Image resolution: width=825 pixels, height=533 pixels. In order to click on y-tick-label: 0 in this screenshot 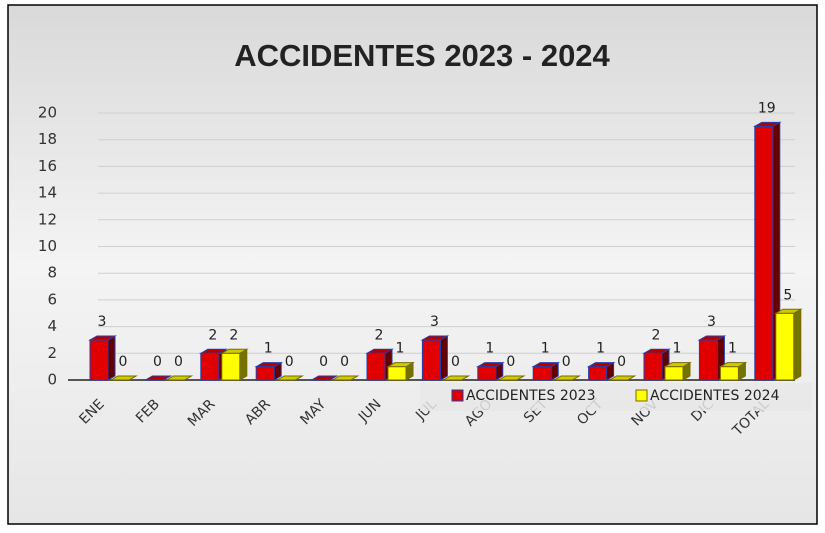, I will do `click(52, 380)`.